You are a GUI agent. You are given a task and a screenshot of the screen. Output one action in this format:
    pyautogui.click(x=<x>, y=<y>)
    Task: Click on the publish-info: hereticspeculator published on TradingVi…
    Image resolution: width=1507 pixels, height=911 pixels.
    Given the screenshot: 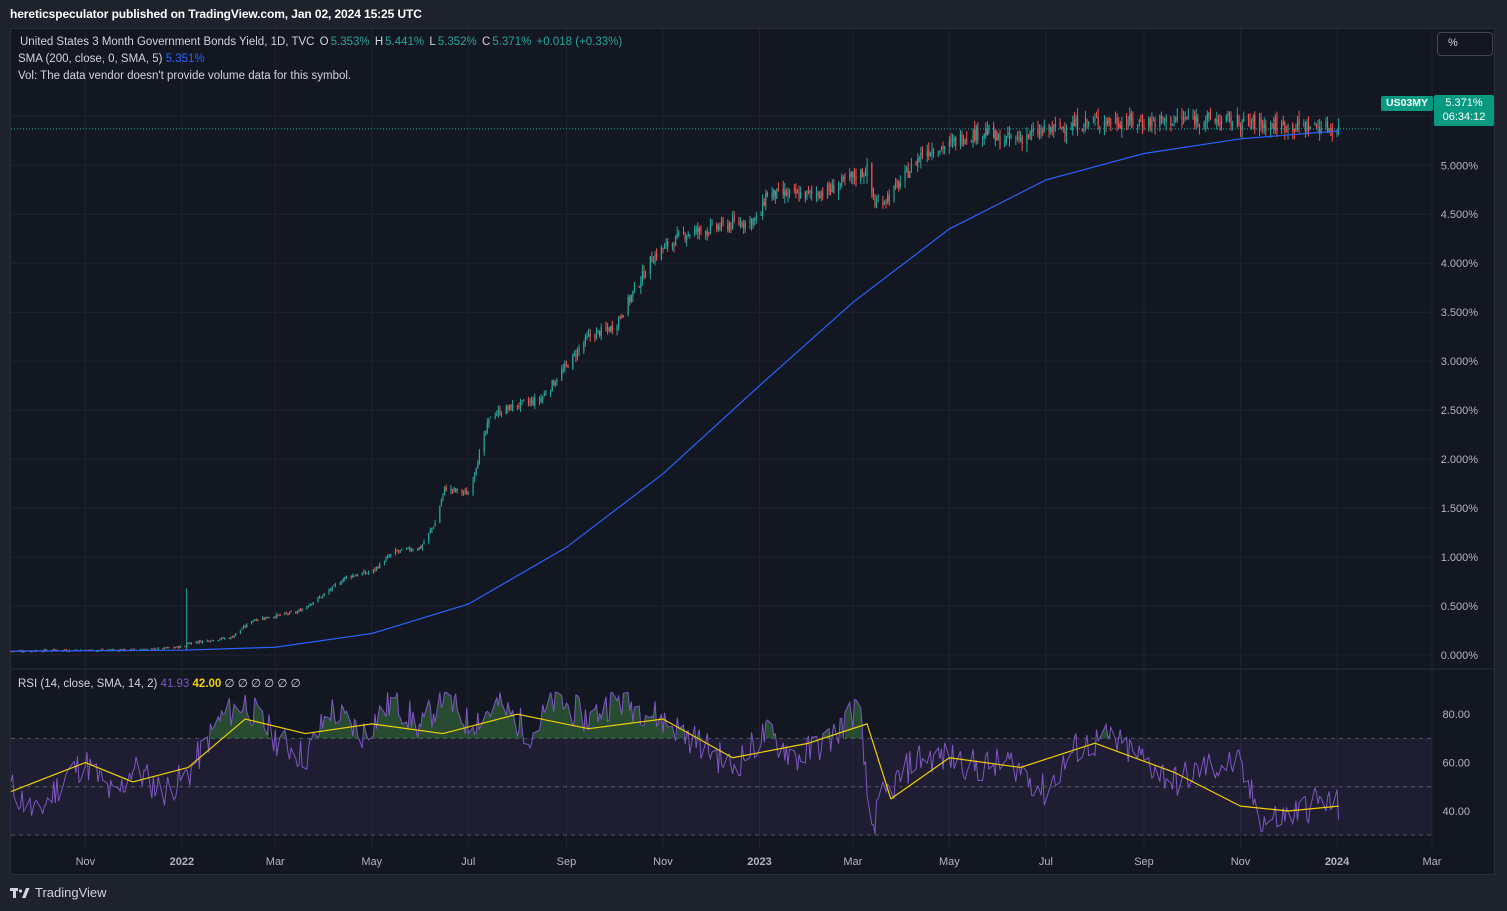 What is the action you would take?
    pyautogui.click(x=216, y=14)
    